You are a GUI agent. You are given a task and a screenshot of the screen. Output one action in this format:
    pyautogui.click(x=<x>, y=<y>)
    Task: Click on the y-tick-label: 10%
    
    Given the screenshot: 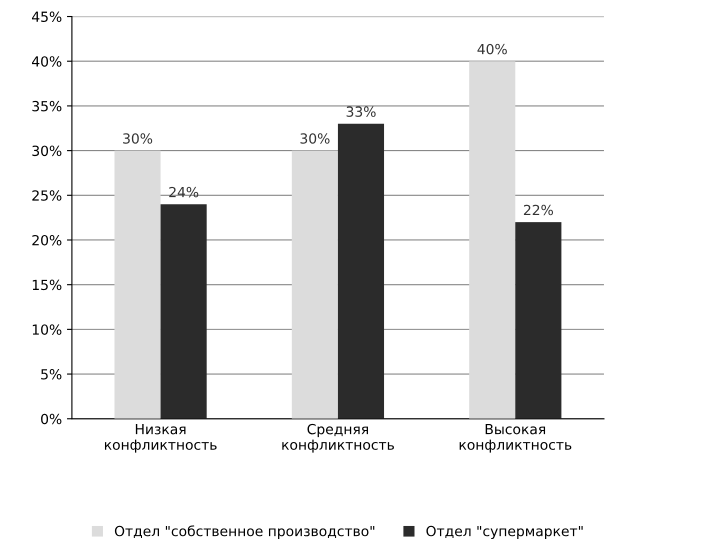 What is the action you would take?
    pyautogui.click(x=47, y=329)
    